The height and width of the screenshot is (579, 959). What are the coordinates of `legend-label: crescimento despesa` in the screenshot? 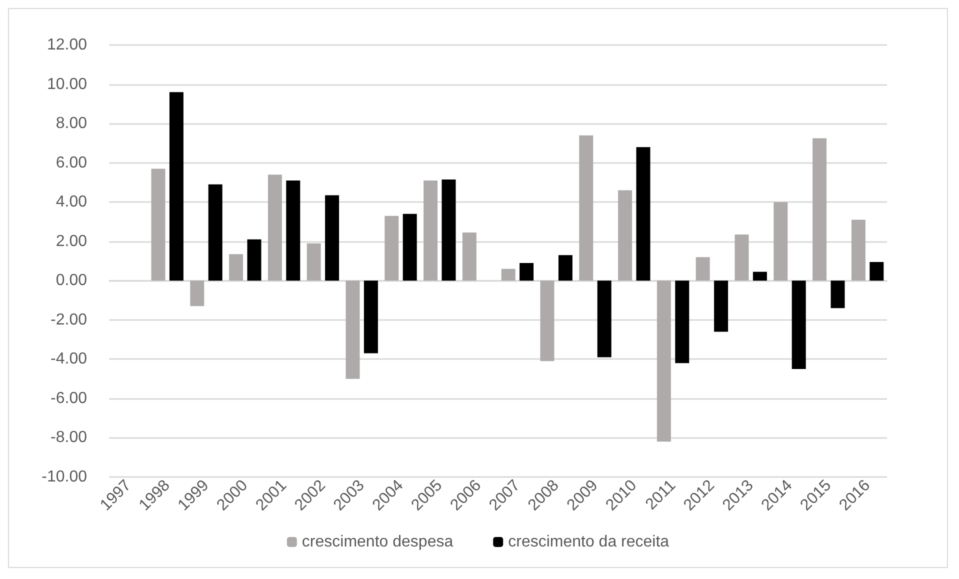 It's located at (378, 542).